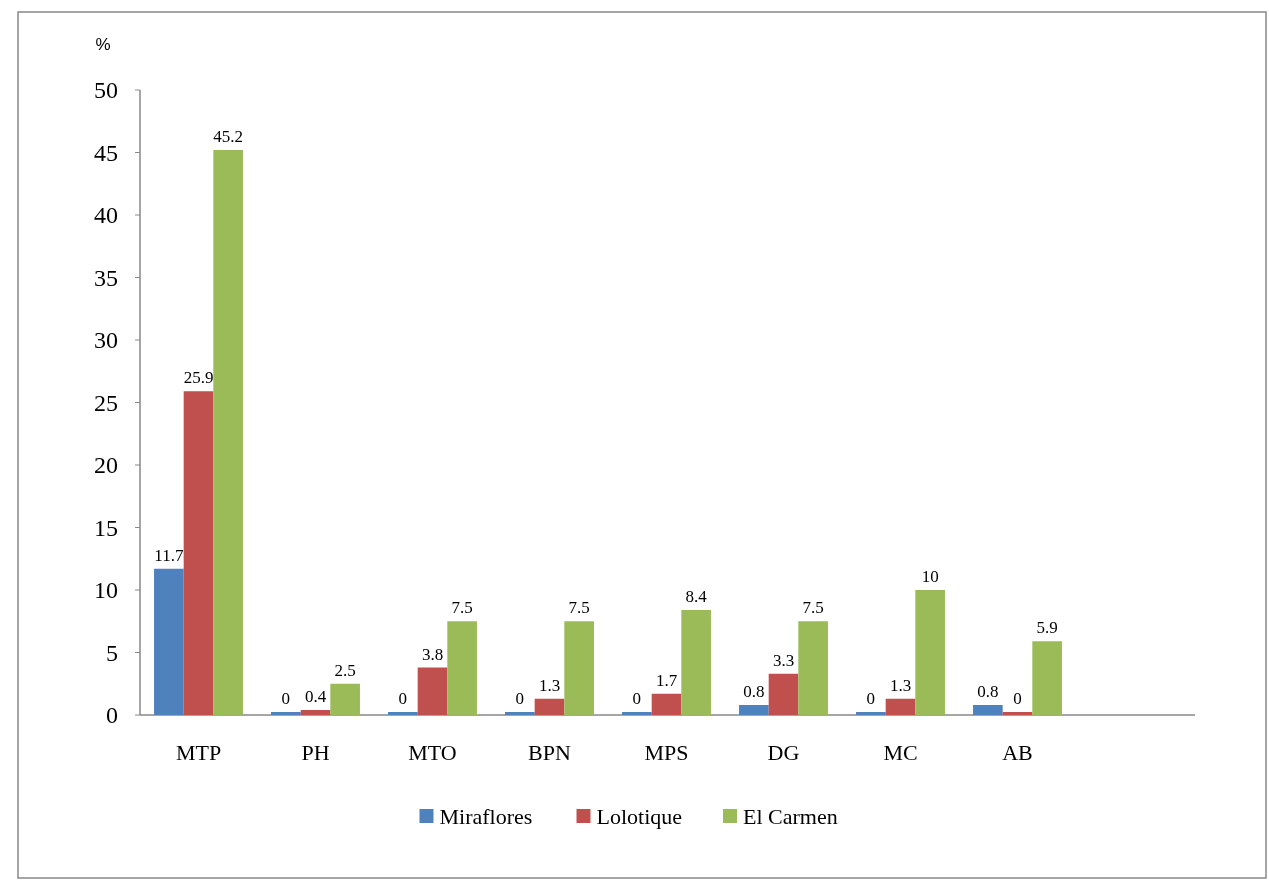 The width and height of the screenshot is (1269, 880). I want to click on data-label: 3.3, so click(783, 660).